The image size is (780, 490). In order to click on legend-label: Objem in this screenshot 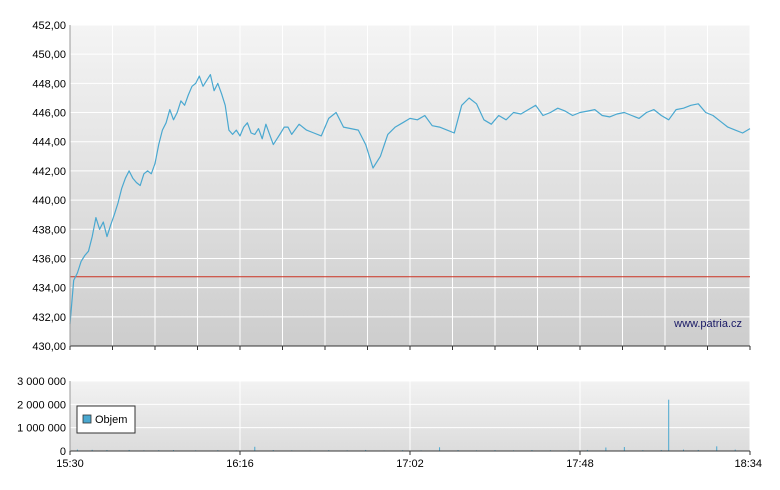, I will do `click(111, 420)`.